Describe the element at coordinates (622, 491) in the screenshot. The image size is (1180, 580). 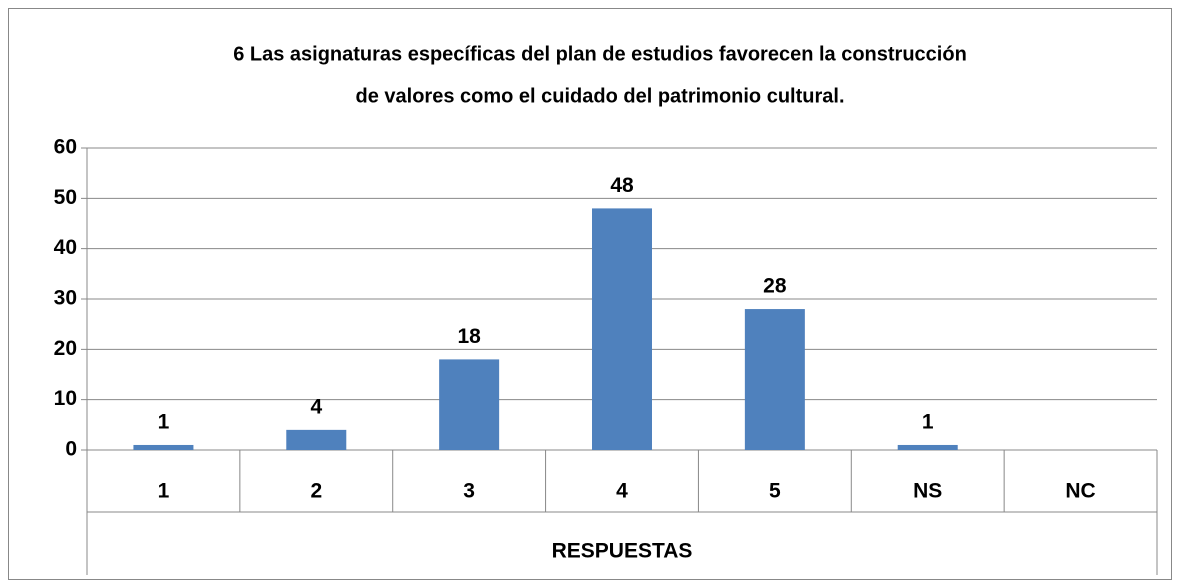
I see `x-tick-label: 4` at that location.